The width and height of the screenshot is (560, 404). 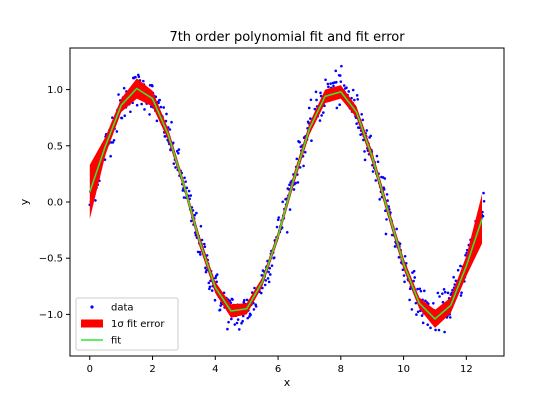 I want to click on x-tick-label: 4, so click(x=215, y=369).